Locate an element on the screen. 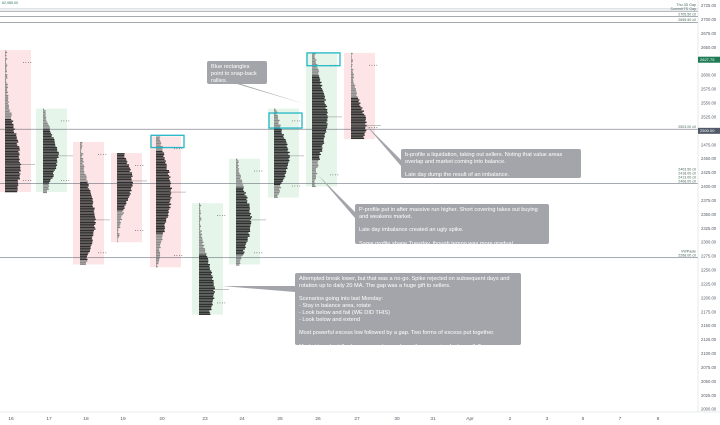 The height and width of the screenshot is (425, 720). time-tick: 30 is located at coordinates (397, 419).